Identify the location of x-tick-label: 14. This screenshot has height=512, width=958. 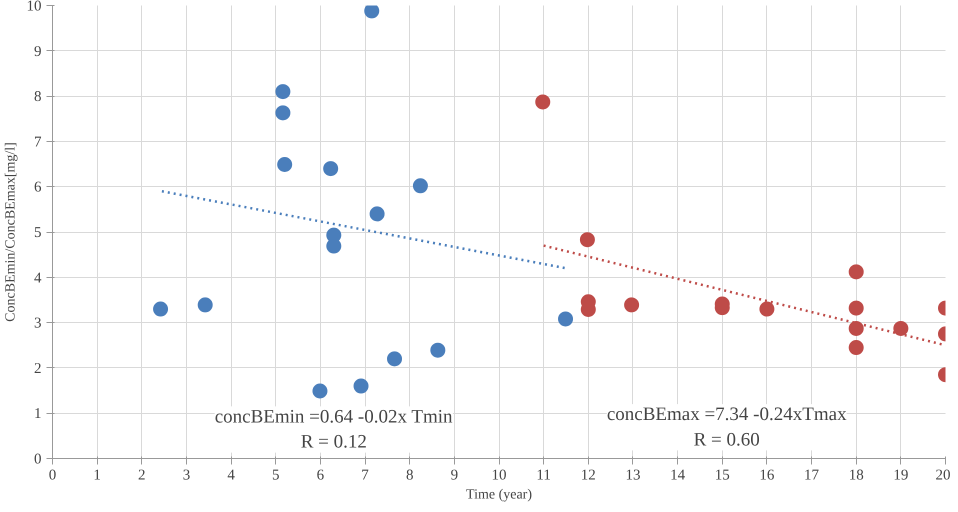
(678, 476).